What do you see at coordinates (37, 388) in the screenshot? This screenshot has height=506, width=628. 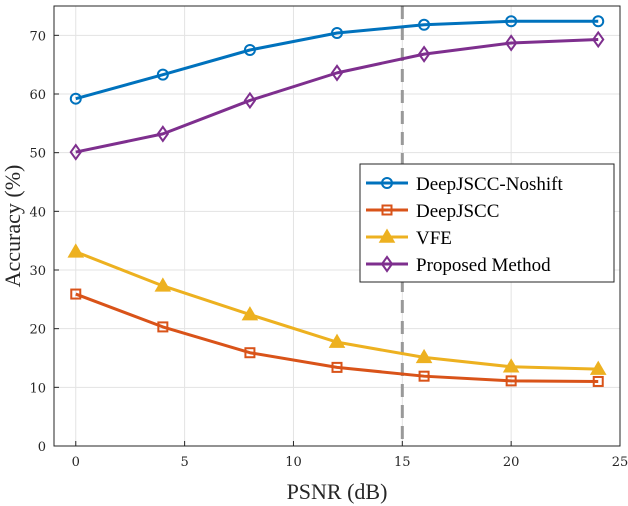 I see `y-tick-label: 10` at bounding box center [37, 388].